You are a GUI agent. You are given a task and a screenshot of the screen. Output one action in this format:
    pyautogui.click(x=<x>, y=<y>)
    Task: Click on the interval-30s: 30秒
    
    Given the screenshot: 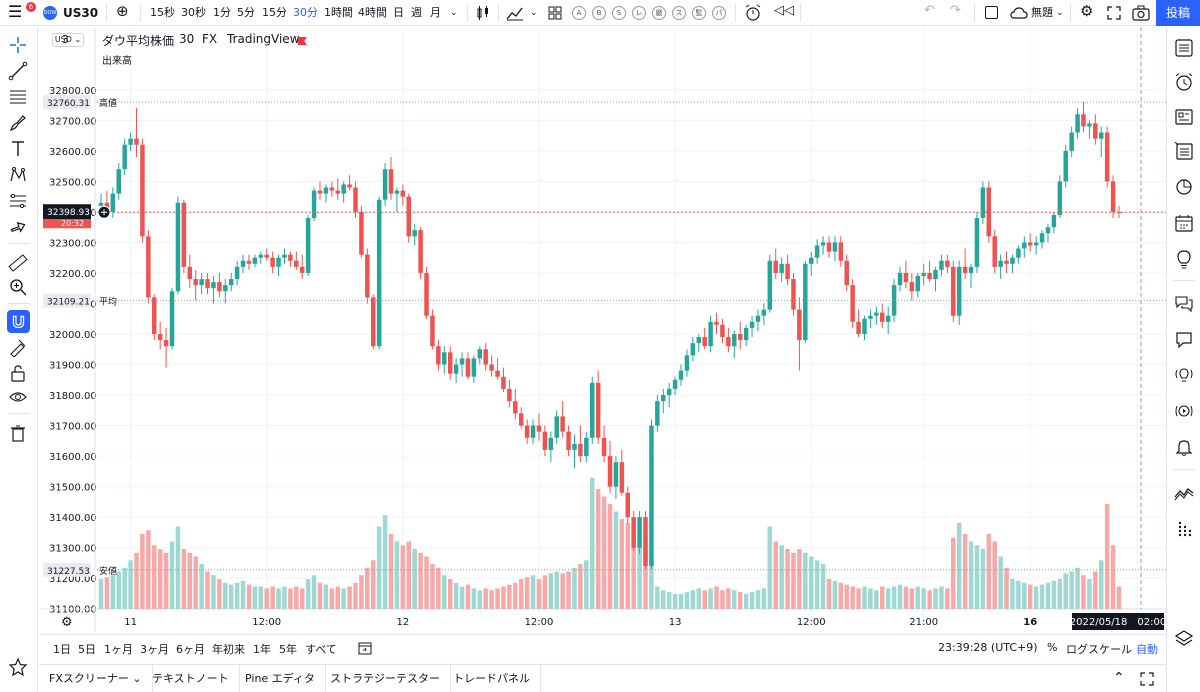 What is the action you would take?
    pyautogui.click(x=193, y=12)
    